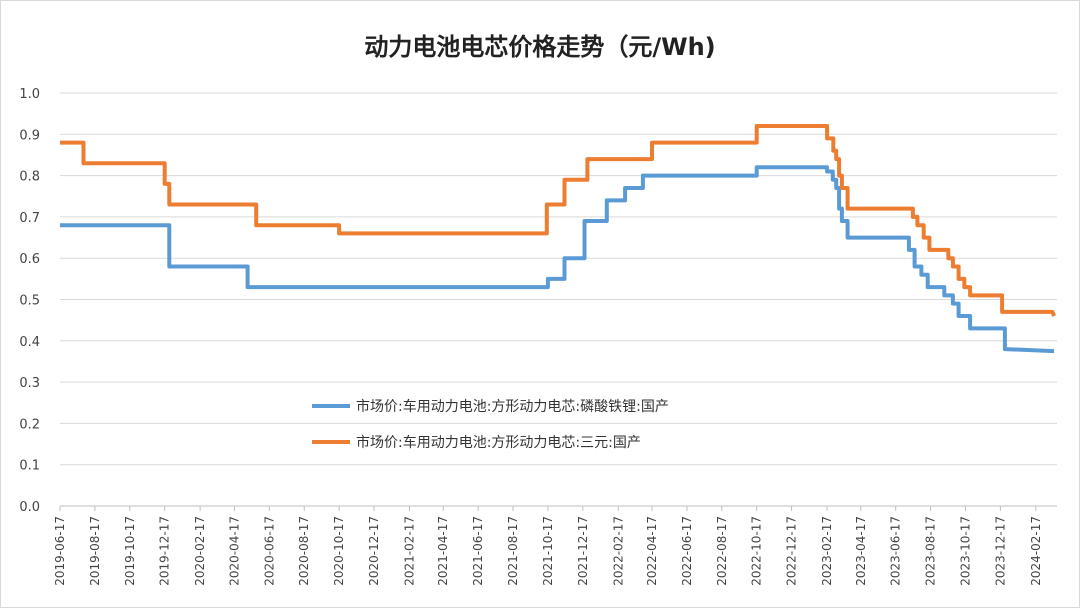 This screenshot has height=608, width=1080. Describe the element at coordinates (722, 551) in the screenshot. I see `x-tick-label: 2022-08-17` at that location.